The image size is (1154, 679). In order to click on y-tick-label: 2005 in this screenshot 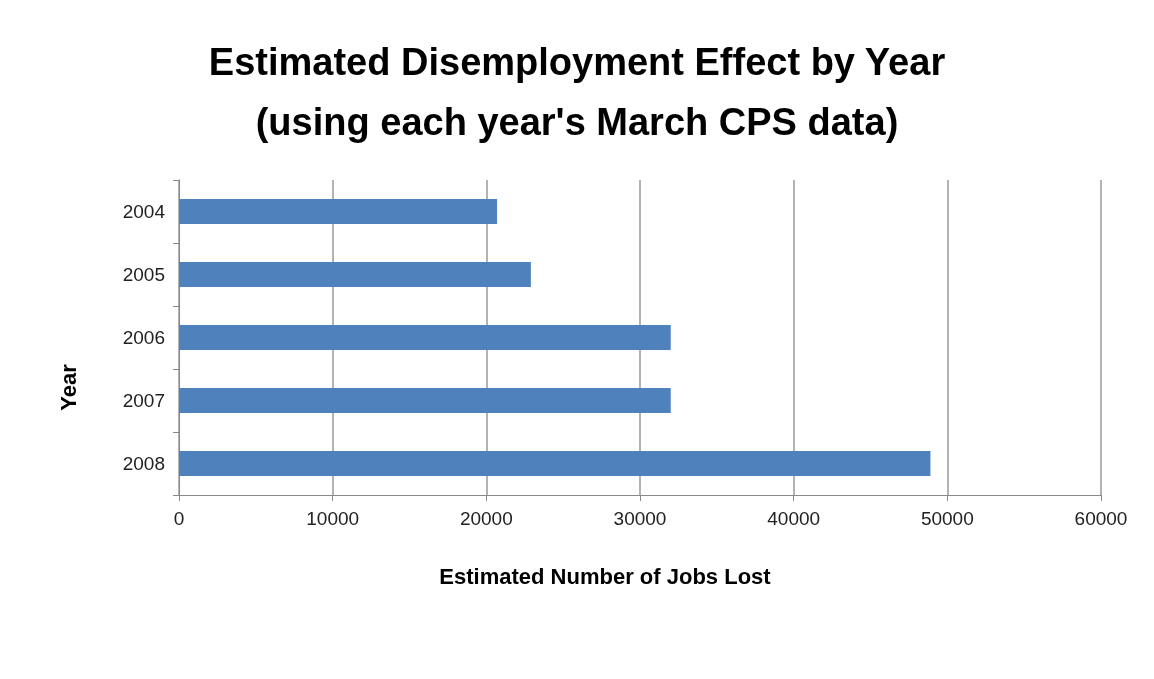, I will do `click(143, 274)`.